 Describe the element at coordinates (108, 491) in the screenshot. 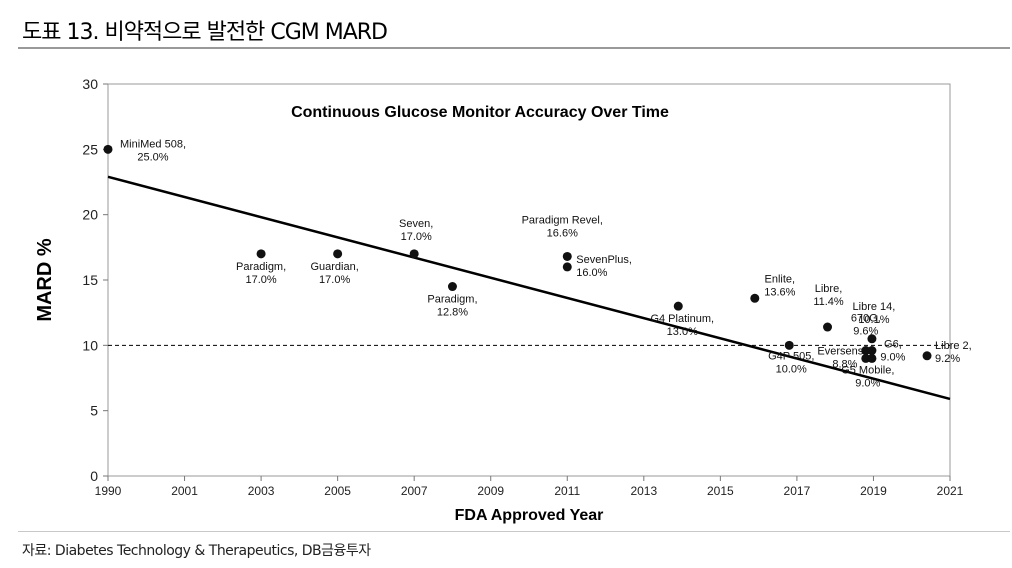

I see `x-tick-label: 1990` at that location.